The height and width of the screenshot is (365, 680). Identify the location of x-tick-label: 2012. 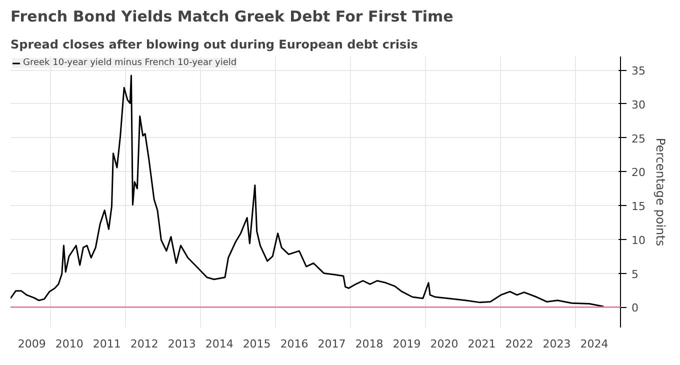
(144, 344).